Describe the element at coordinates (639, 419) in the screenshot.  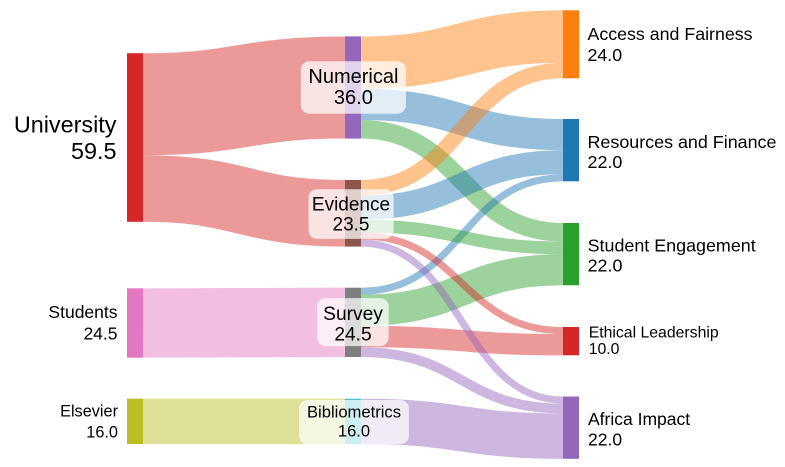
I see `svg-text: Africa Impact` at that location.